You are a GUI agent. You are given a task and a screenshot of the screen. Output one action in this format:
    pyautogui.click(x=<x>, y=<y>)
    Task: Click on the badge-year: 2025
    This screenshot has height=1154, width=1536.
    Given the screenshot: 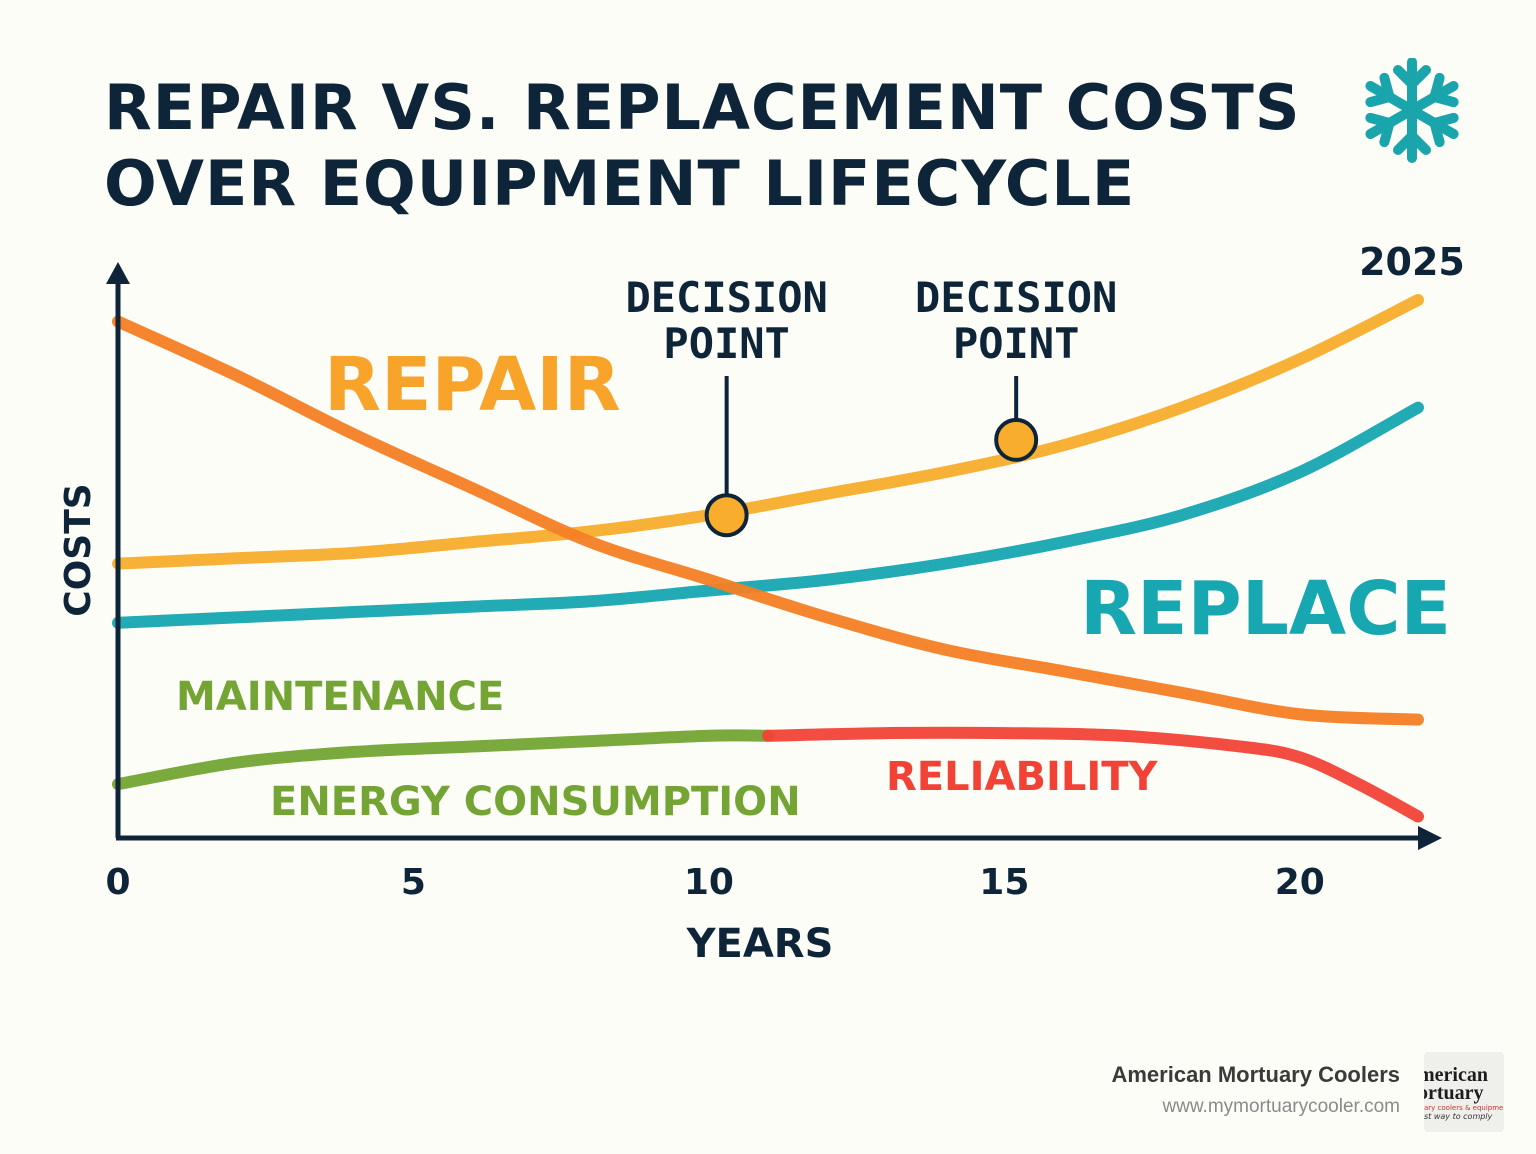 What is the action you would take?
    pyautogui.click(x=1412, y=262)
    